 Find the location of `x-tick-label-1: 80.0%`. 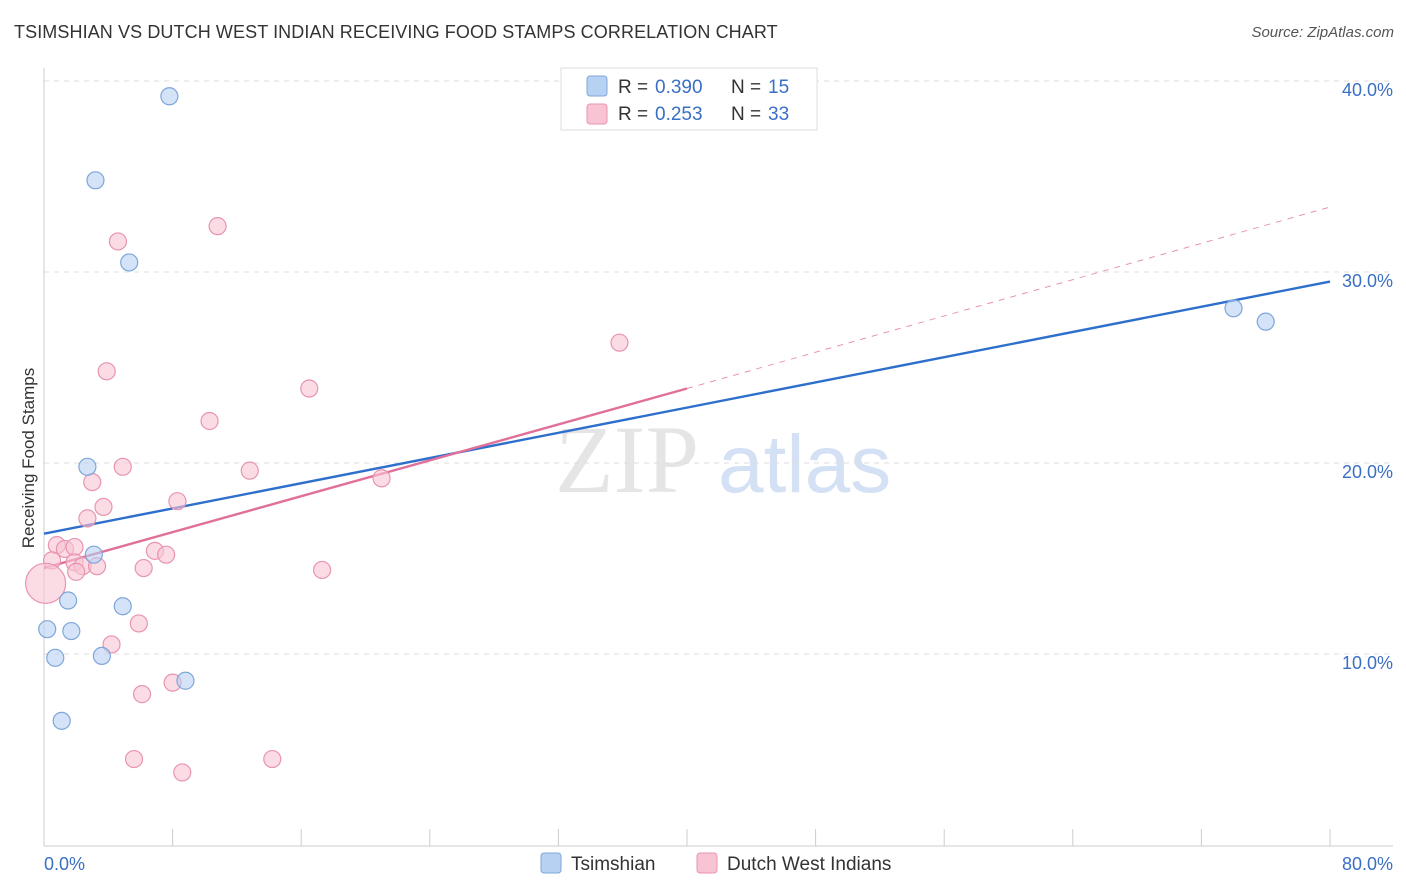

x-tick-label-1: 80.0% is located at coordinates (1367, 864).